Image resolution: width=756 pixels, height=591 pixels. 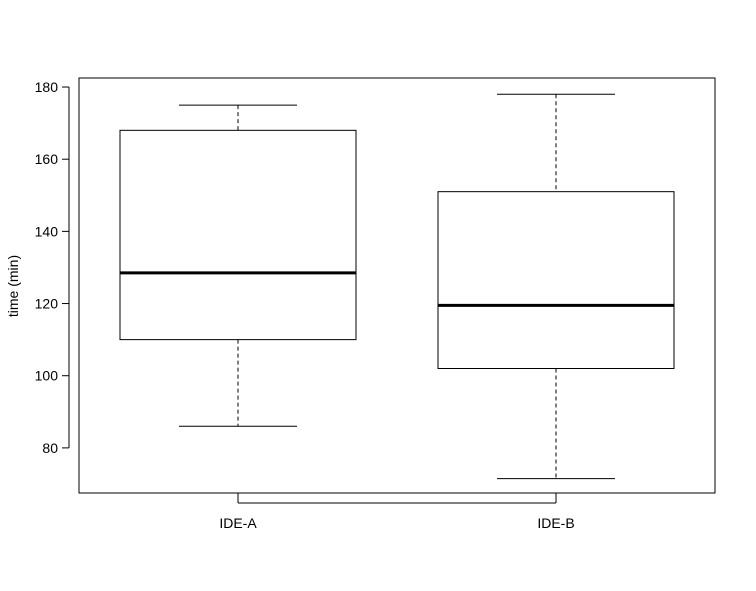 I want to click on x-axis: IDE-A IDE-B, so click(x=397, y=512).